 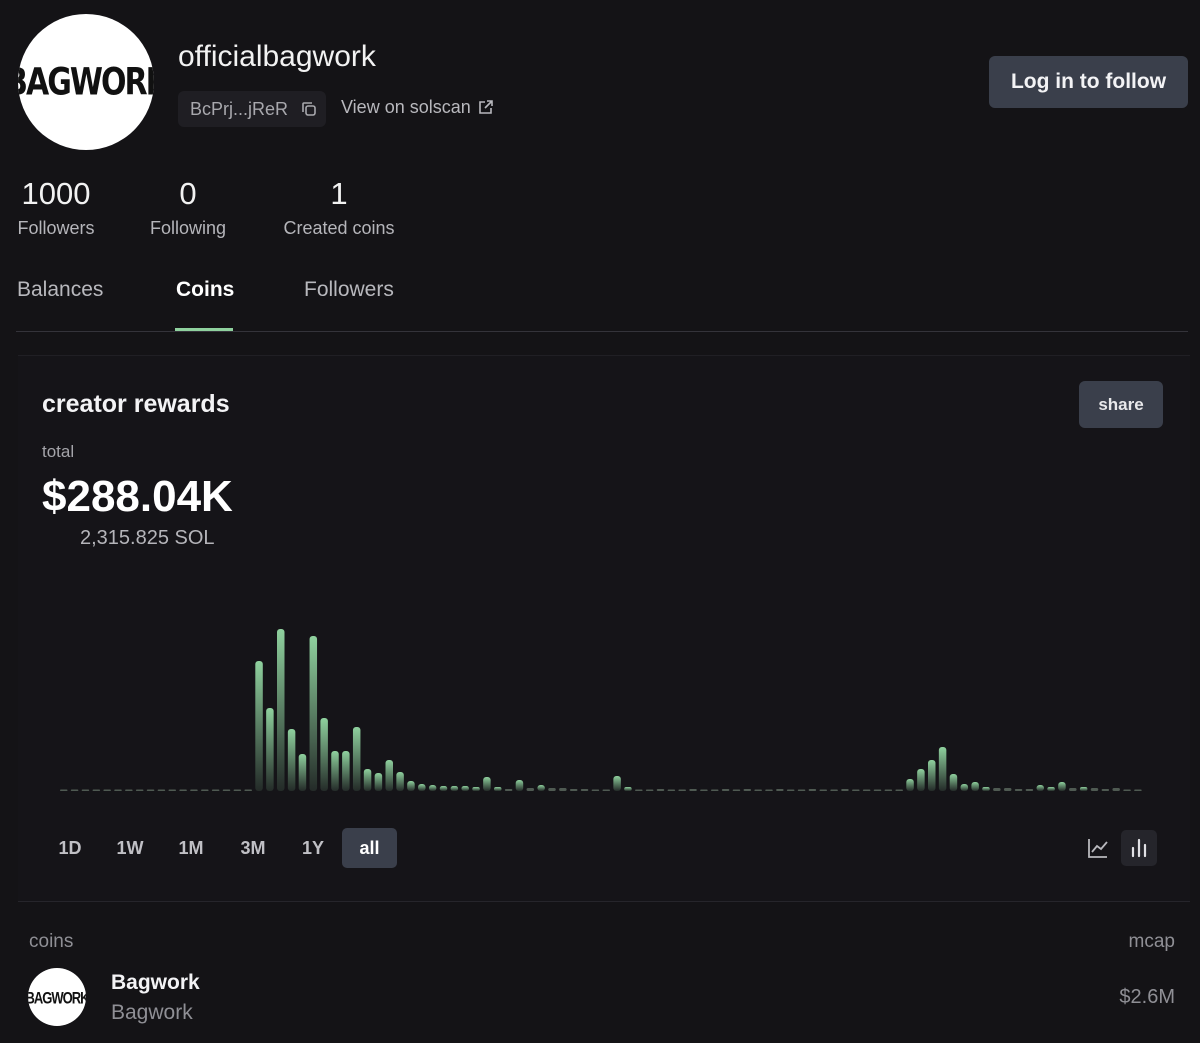 What do you see at coordinates (369, 848) in the screenshot?
I see `range-button: all` at bounding box center [369, 848].